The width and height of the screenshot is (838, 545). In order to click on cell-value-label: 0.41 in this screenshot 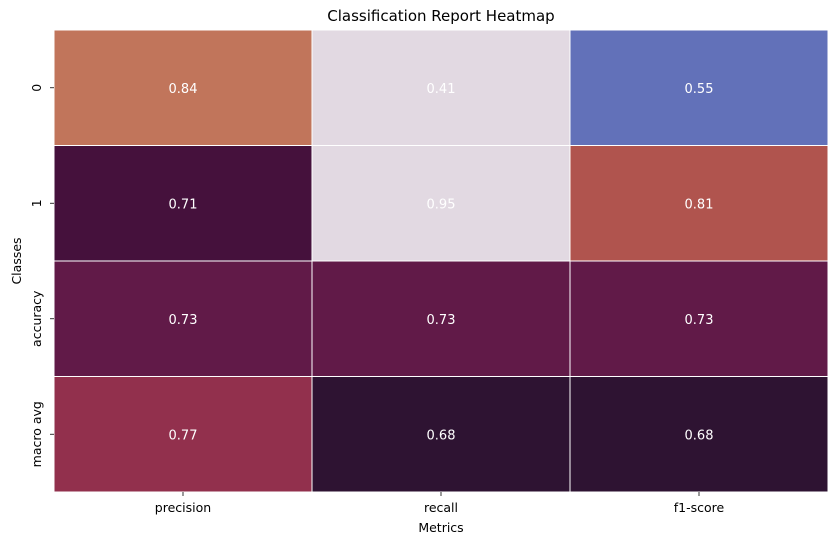, I will do `click(441, 89)`.